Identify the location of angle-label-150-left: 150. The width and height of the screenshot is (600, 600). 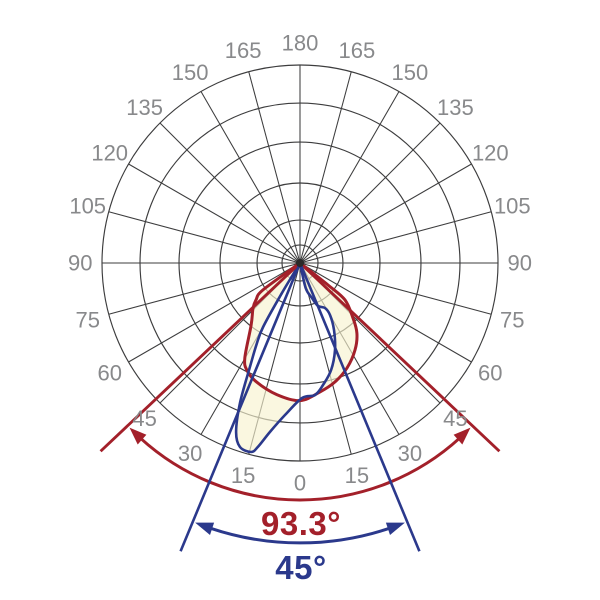
(190, 72).